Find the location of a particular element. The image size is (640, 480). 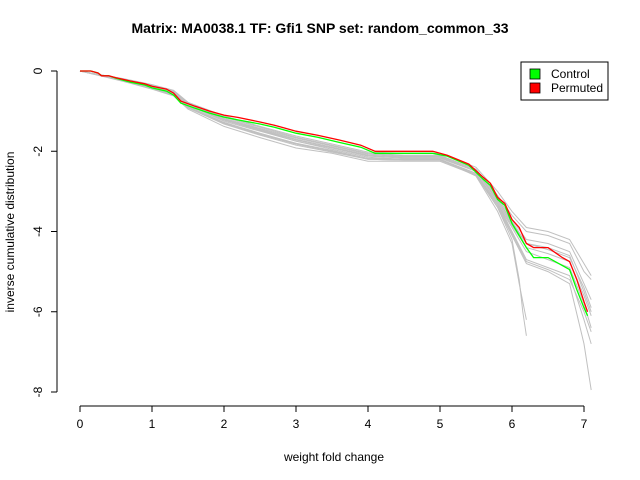

legend-box is located at coordinates (564, 81).